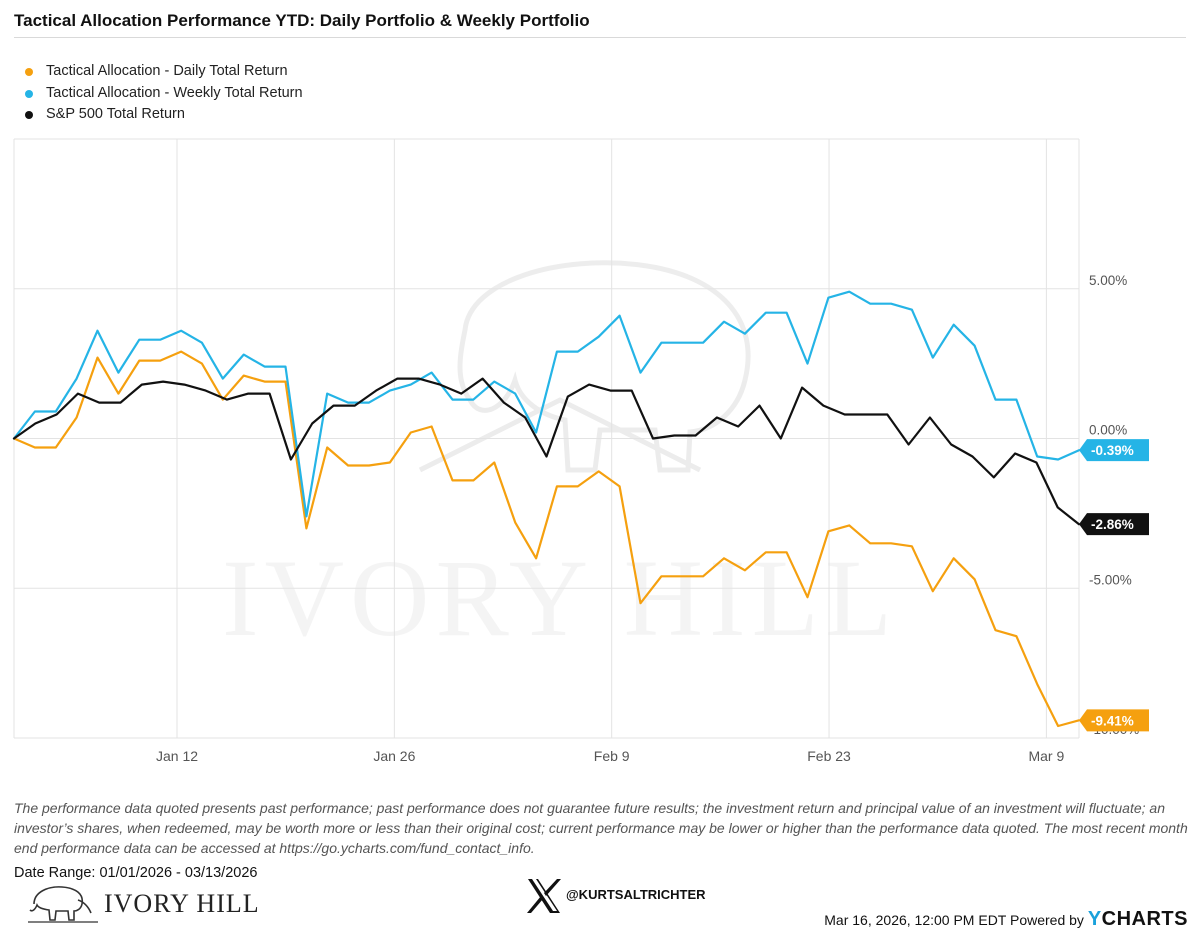 The image size is (1200, 936). What do you see at coordinates (29, 93) in the screenshot?
I see `legend-marker-weekly` at bounding box center [29, 93].